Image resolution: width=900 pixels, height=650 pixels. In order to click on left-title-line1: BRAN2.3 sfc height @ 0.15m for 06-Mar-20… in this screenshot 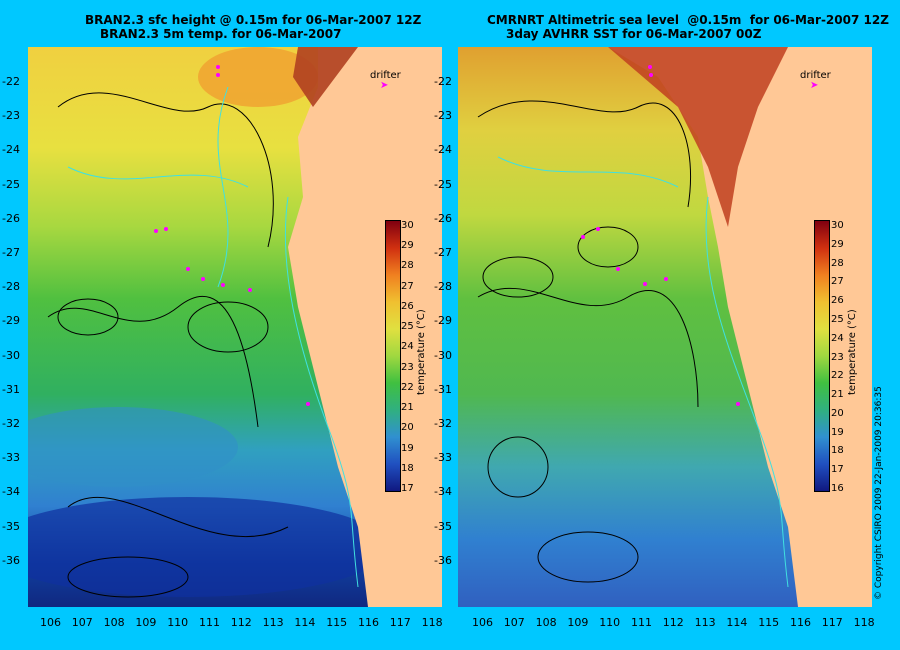, I will do `click(253, 20)`.